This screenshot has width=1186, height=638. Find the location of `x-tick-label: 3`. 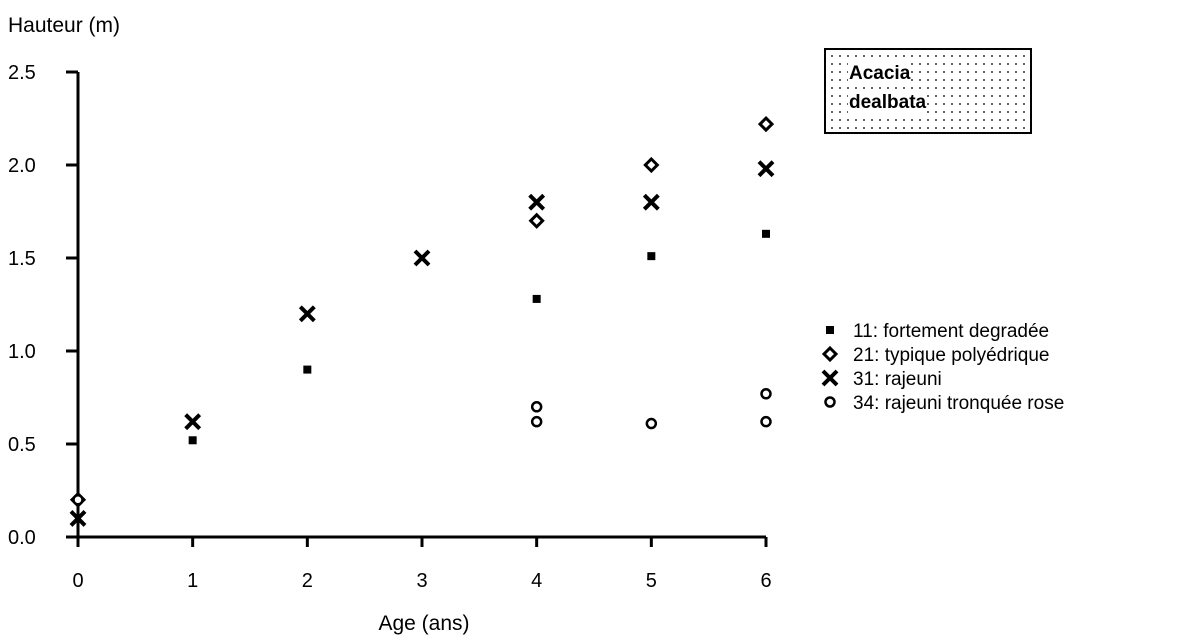

x-tick-label: 3 is located at coordinates (421, 581).